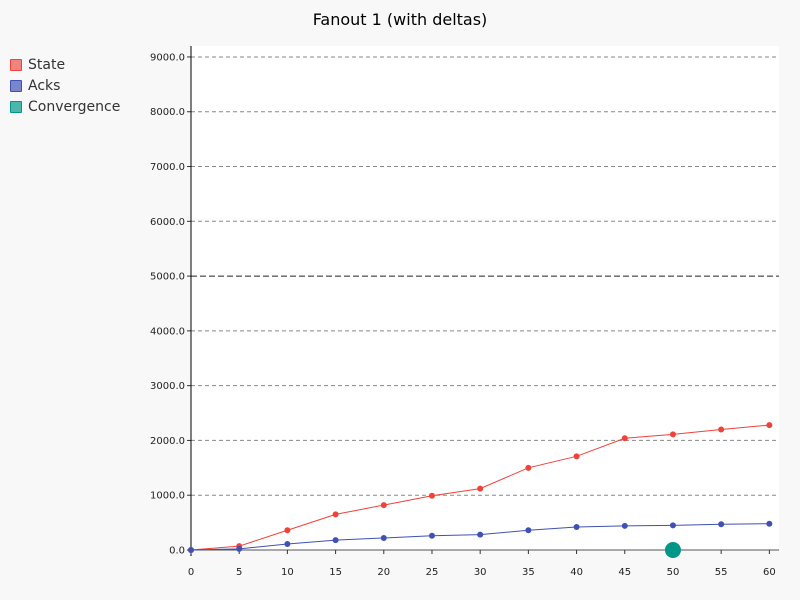 Image resolution: width=800 pixels, height=600 pixels. Describe the element at coordinates (16, 85) in the screenshot. I see `legend-swatch-acks` at that location.